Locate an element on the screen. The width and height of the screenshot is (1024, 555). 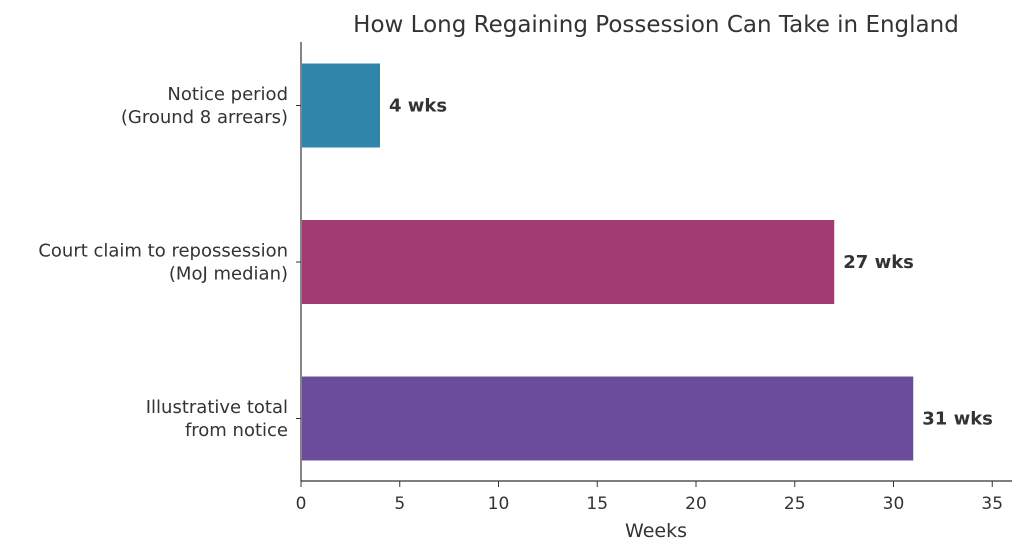
x-tick-label-30: 30 is located at coordinates (894, 504).